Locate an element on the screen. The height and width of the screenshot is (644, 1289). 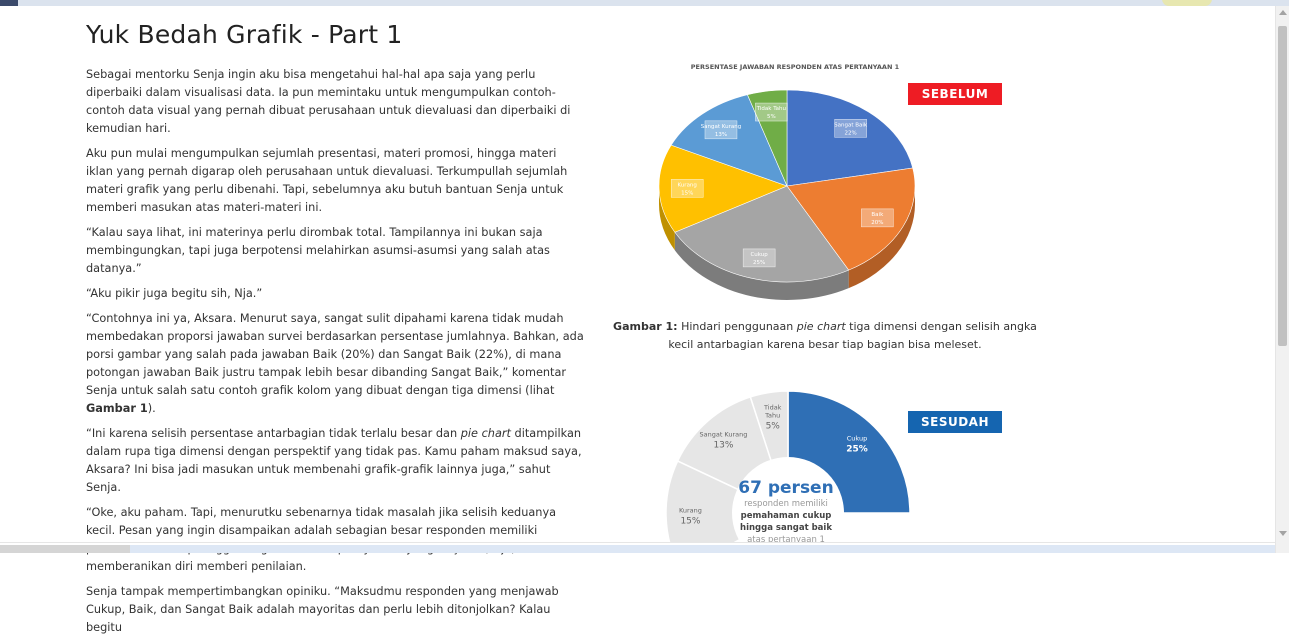
donut-value-sangat-kurang: 13% is located at coordinates (723, 445).